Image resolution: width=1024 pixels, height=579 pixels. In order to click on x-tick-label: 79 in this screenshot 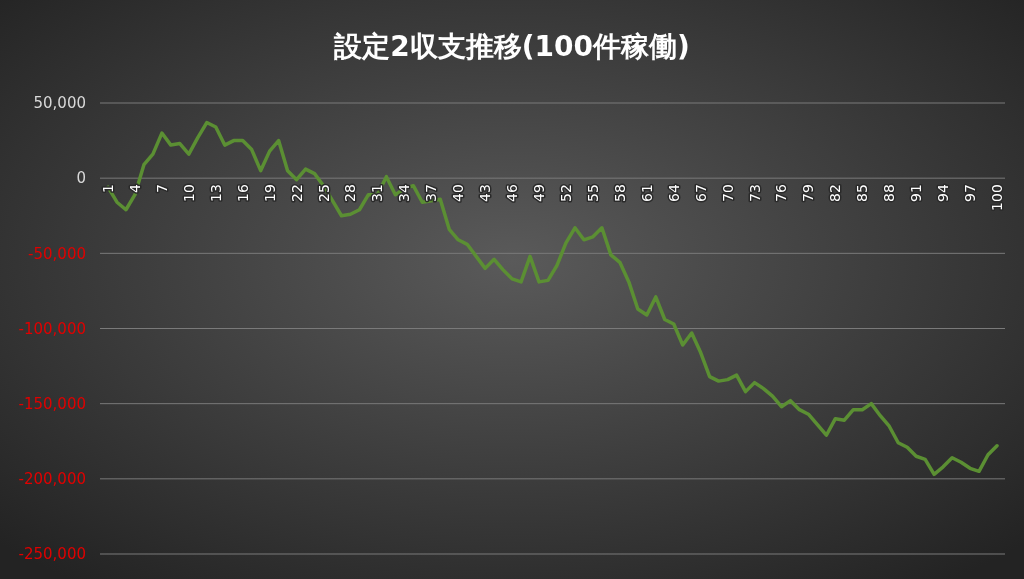, I will do `click(808, 193)`.